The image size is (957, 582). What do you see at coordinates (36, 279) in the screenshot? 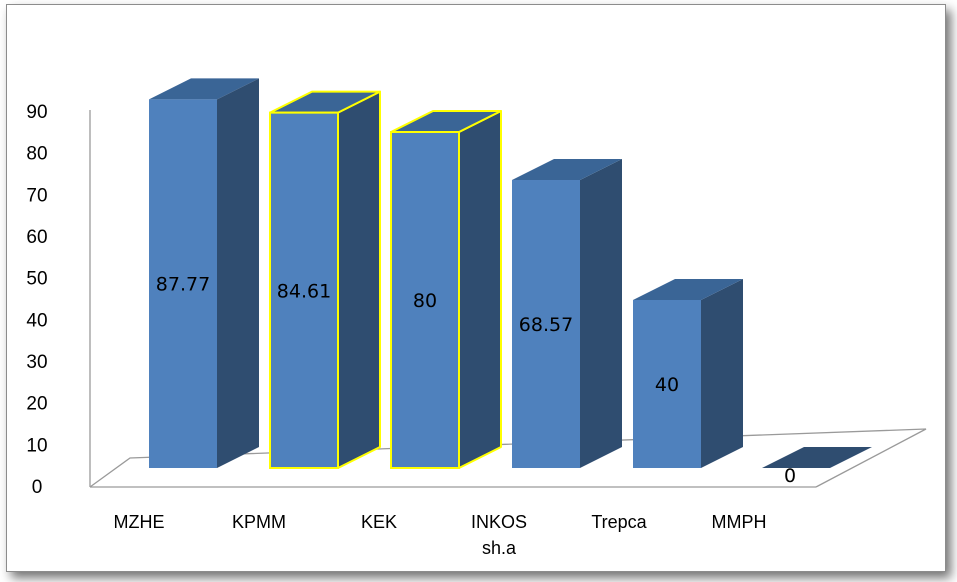
I see `y-tick-label: 50` at bounding box center [36, 279].